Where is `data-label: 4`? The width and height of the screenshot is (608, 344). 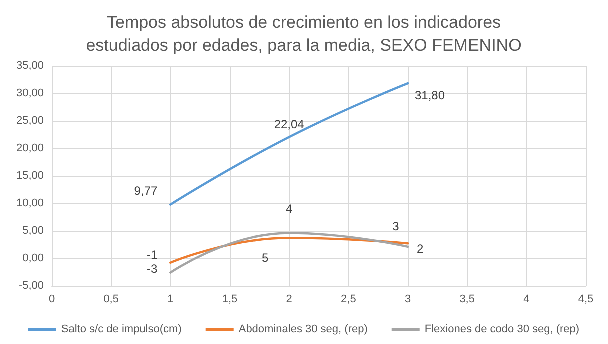
data-label: 4 is located at coordinates (289, 209).